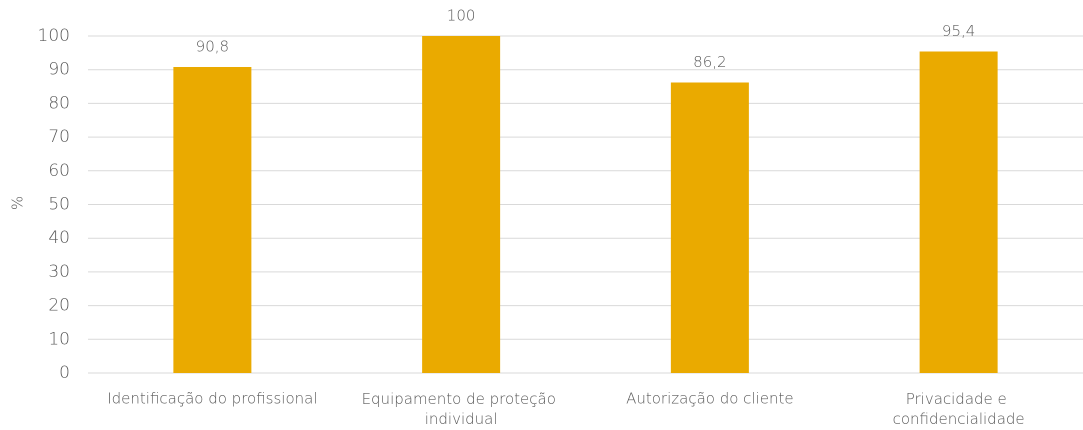 The width and height of the screenshot is (1083, 430). Describe the element at coordinates (212, 399) in the screenshot. I see `x-tick-label: Identificação do profissional` at that location.